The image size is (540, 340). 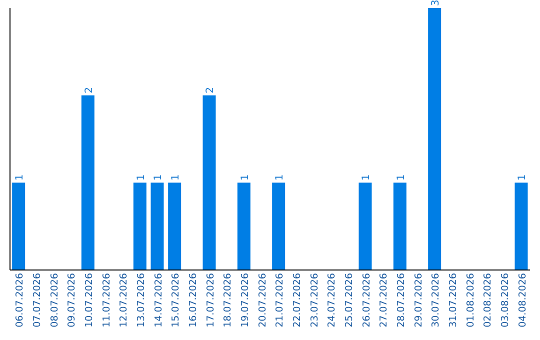 I want to click on x-tick-label: 17.07.2026, so click(x=210, y=300).